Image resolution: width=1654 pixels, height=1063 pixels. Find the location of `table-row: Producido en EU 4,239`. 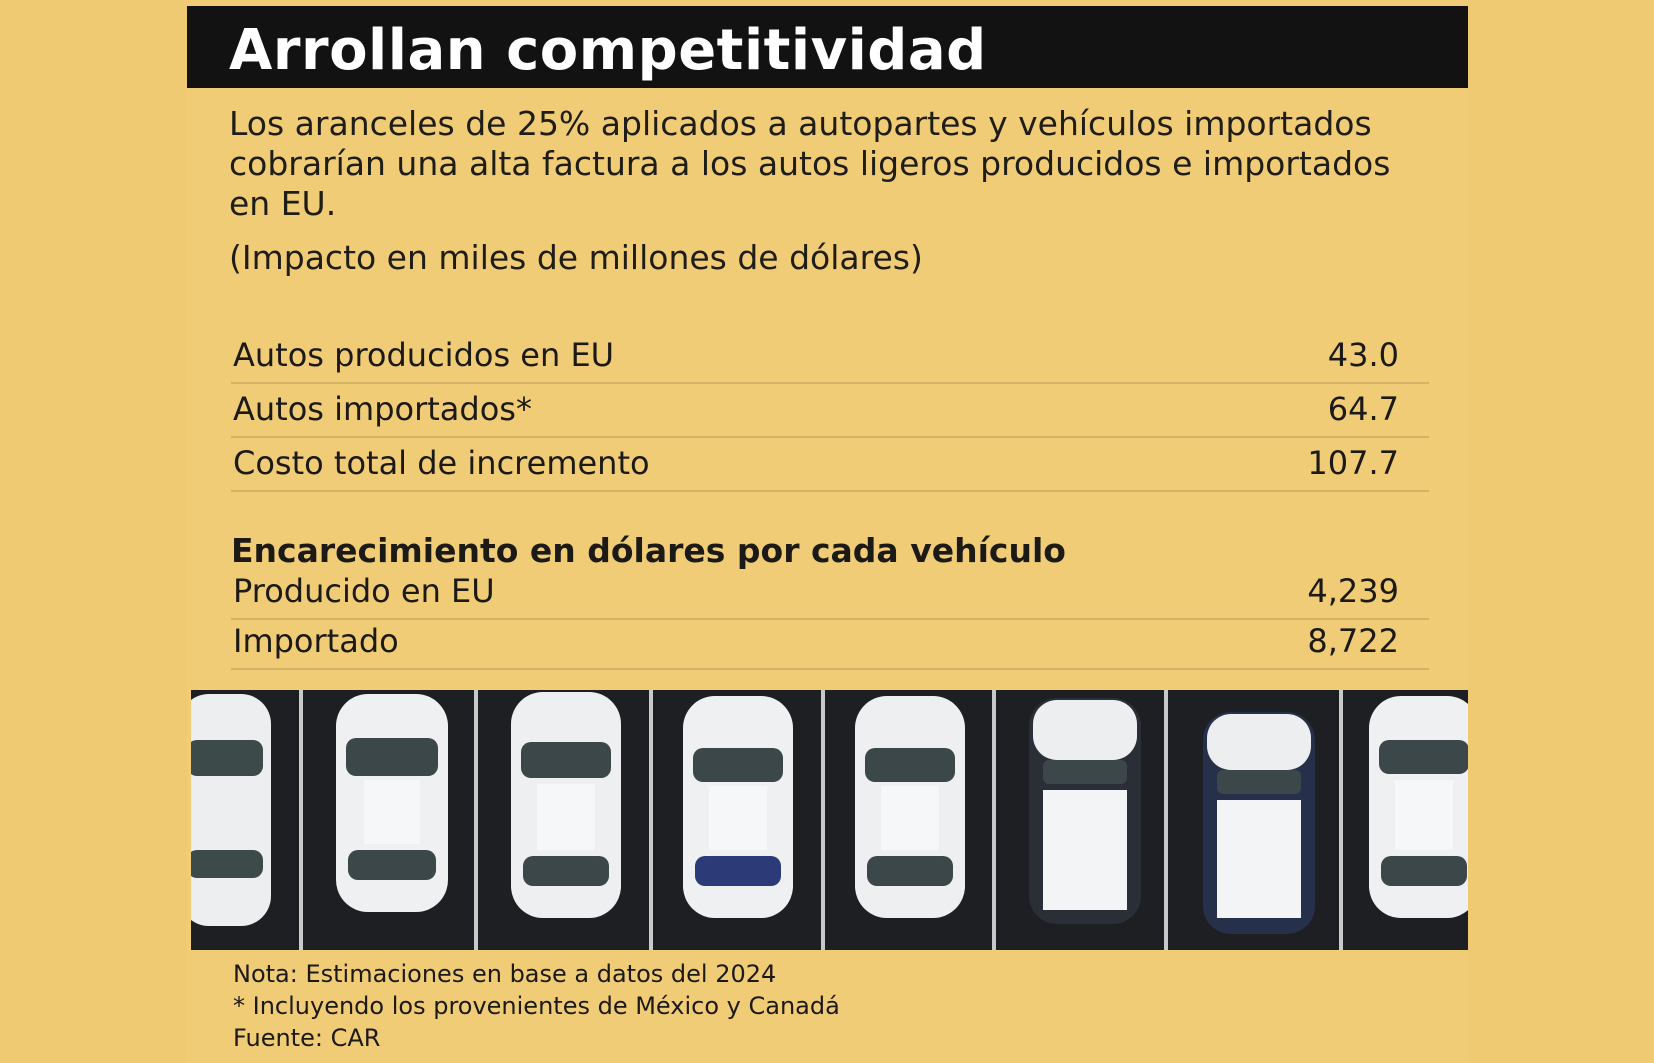

table-row: Producido en EU 4,239 is located at coordinates (830, 595).